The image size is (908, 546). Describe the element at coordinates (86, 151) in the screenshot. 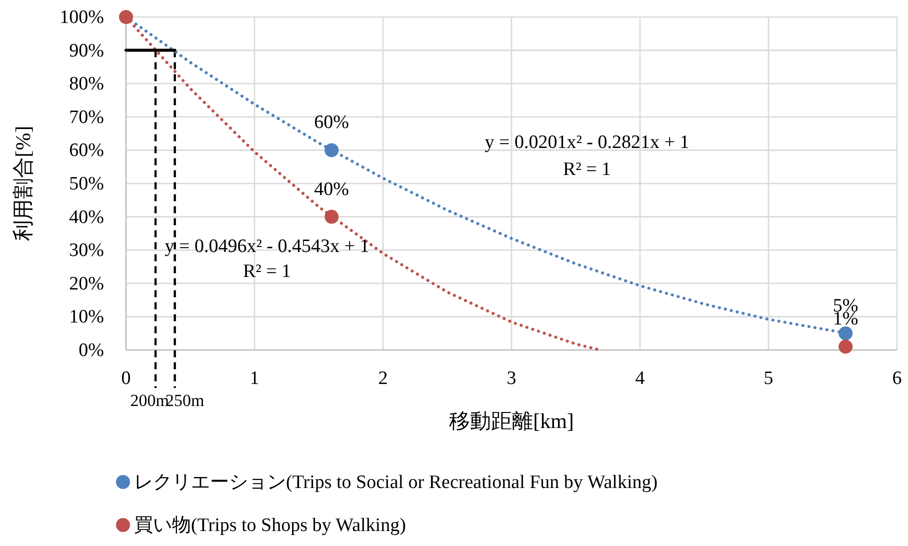

I see `y-tick-label: 60%` at that location.